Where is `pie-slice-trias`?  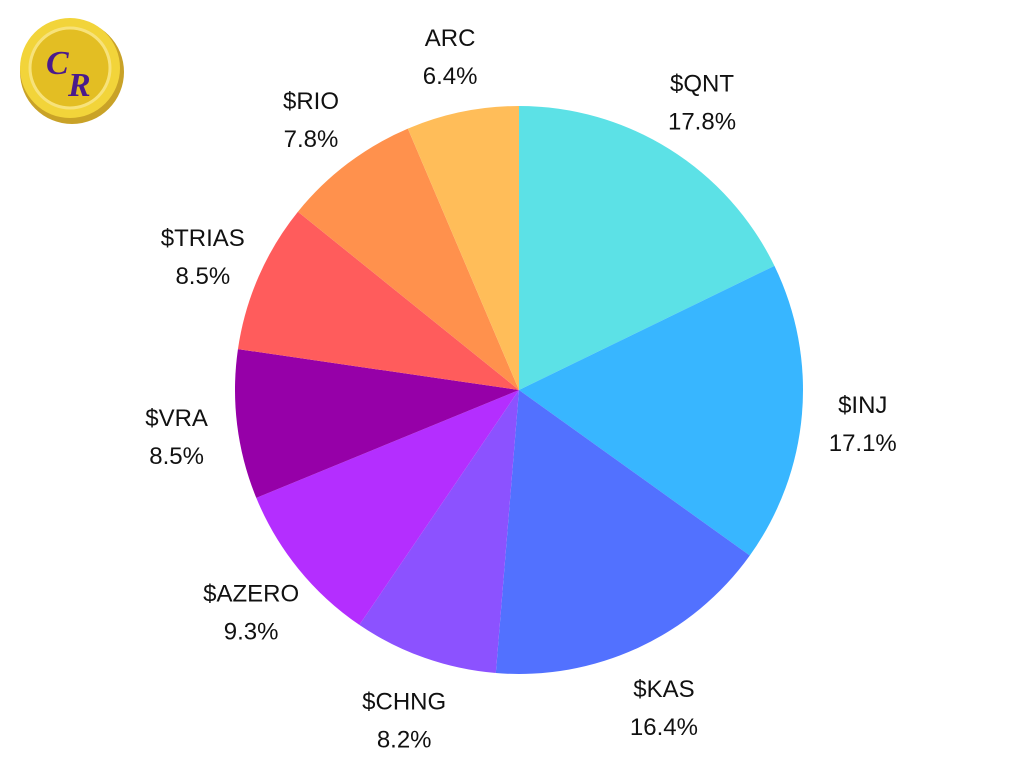
pie-slice-trias is located at coordinates (378, 300).